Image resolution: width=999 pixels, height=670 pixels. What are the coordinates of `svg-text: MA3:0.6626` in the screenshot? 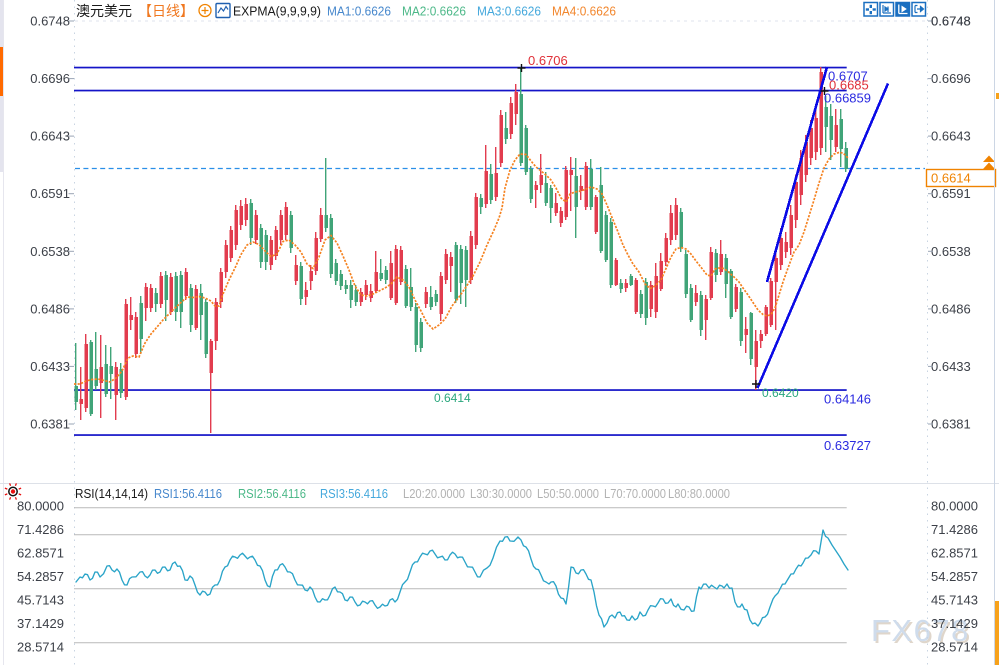 It's located at (509, 11).